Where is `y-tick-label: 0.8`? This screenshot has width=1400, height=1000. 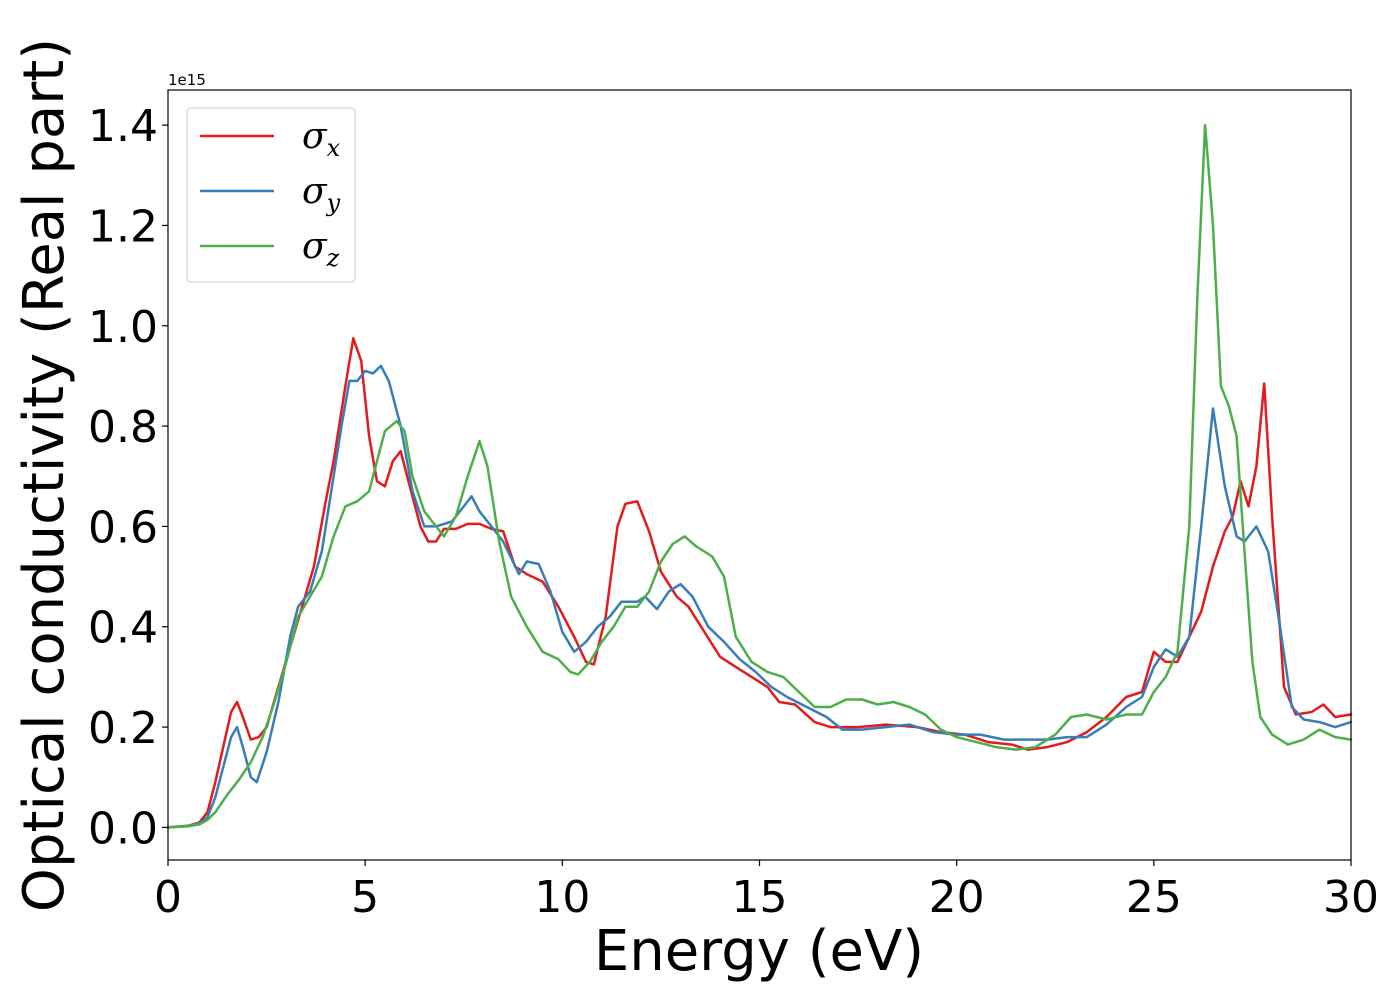 y-tick-label: 0.8 is located at coordinates (123, 427).